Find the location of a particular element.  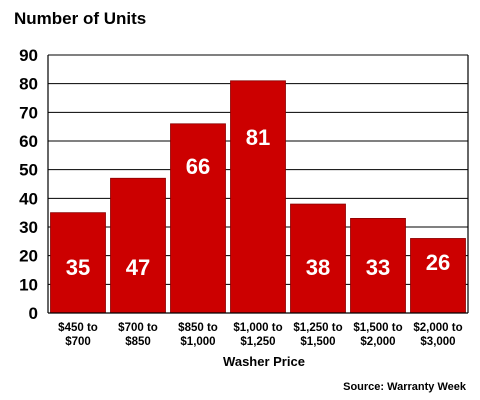

y-tick-label: 10 is located at coordinates (28, 284).